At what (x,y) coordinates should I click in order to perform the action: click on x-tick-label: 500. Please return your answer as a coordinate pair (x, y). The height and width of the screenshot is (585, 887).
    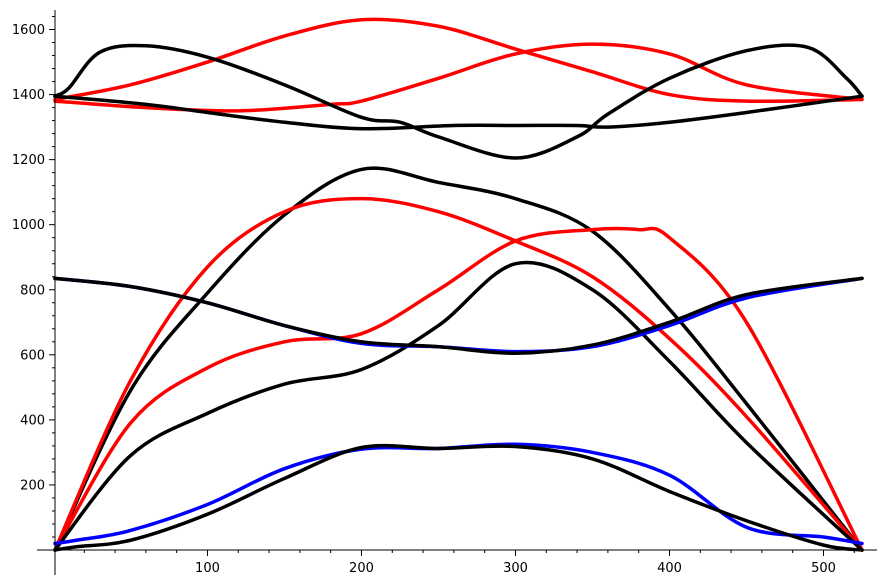
    Looking at the image, I should click on (823, 568).